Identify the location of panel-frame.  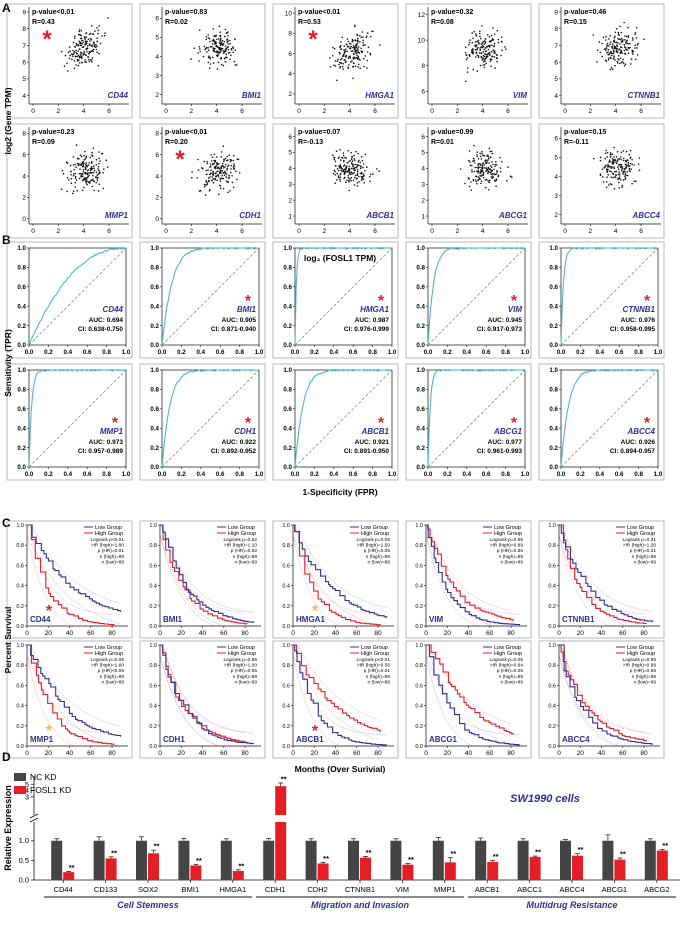
(69, 699).